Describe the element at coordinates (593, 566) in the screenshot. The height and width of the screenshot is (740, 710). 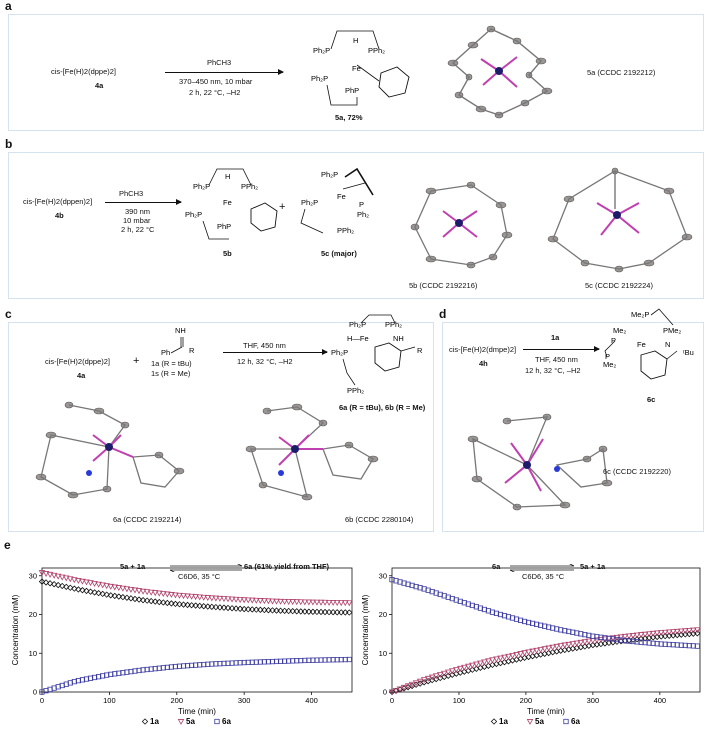
I see `eq-right-rhs: 5a + 1a` at that location.